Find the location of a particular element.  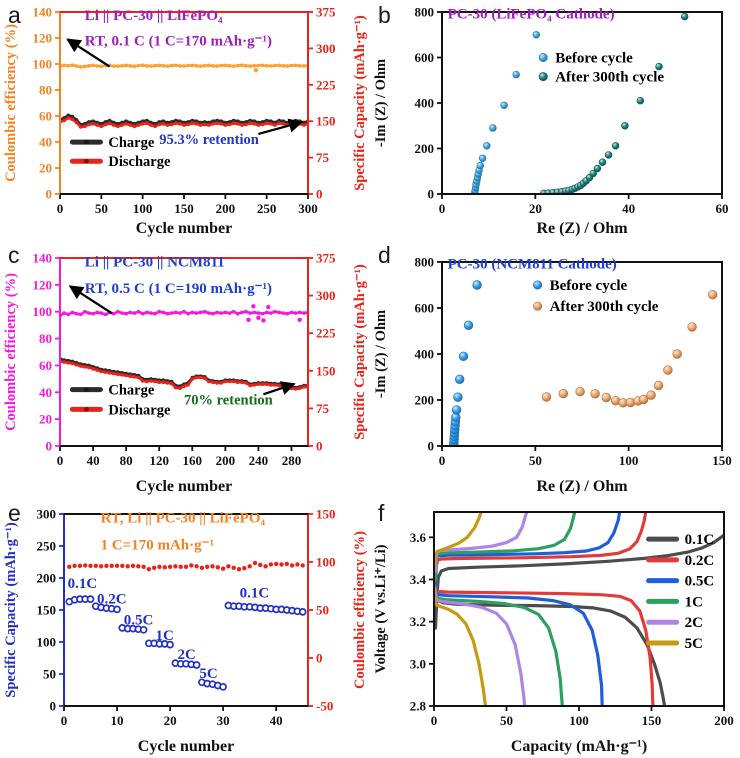

series-rate-0.1C is located at coordinates (579, 620).